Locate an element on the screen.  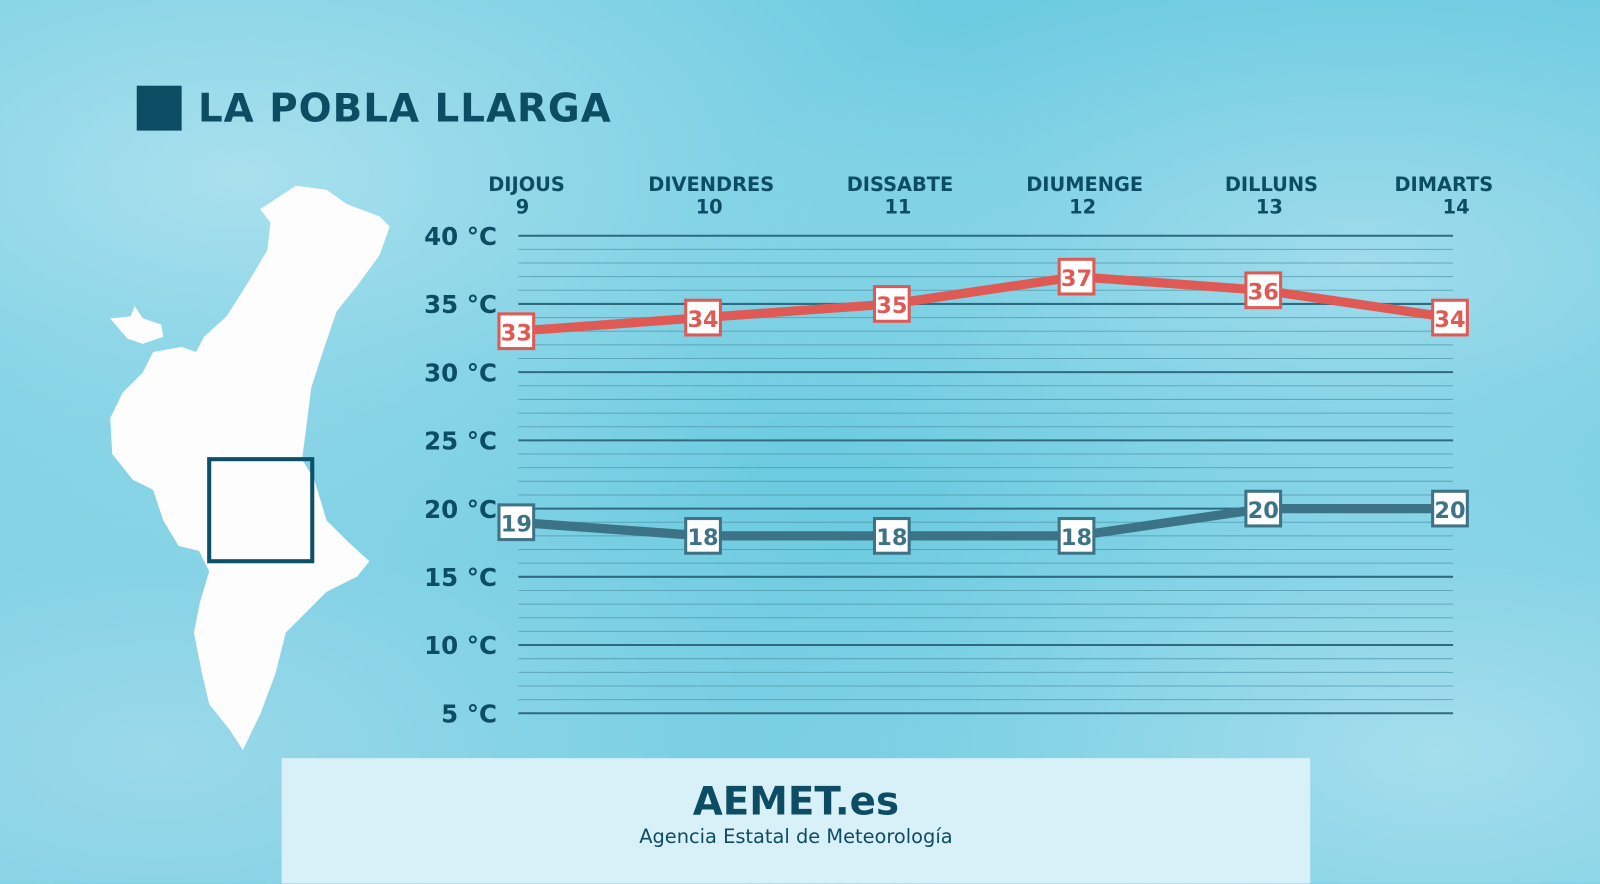
day-label: DILLUNS is located at coordinates (1271, 184).